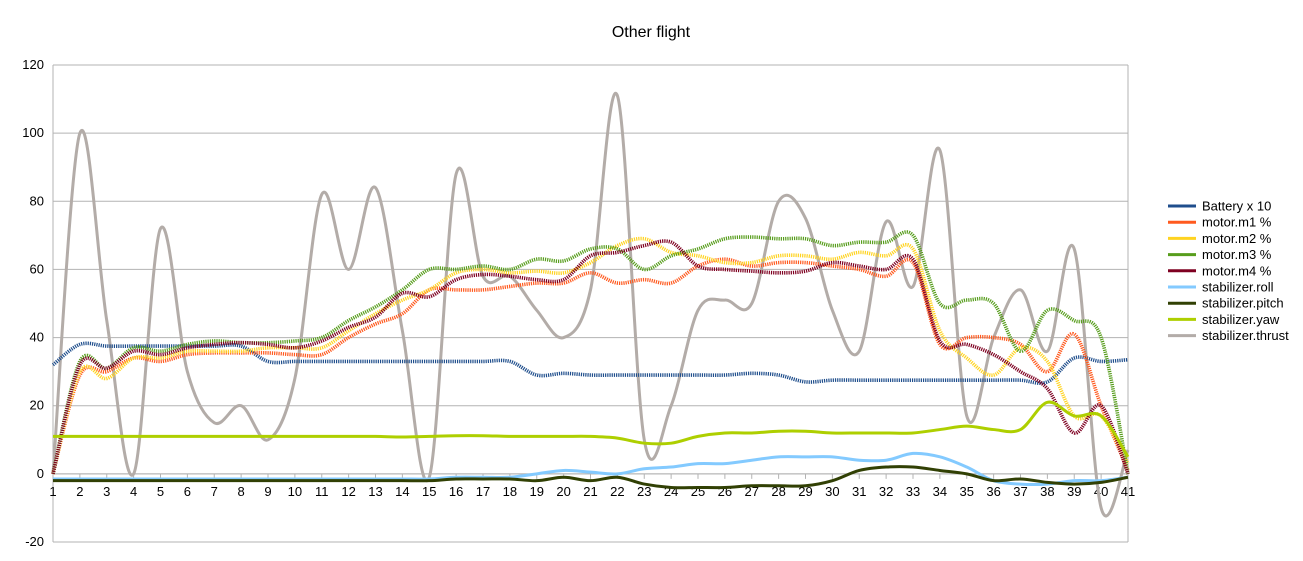 This screenshot has height=561, width=1303. Describe the element at coordinates (859, 491) in the screenshot. I see `x-tick-label: 31` at that location.